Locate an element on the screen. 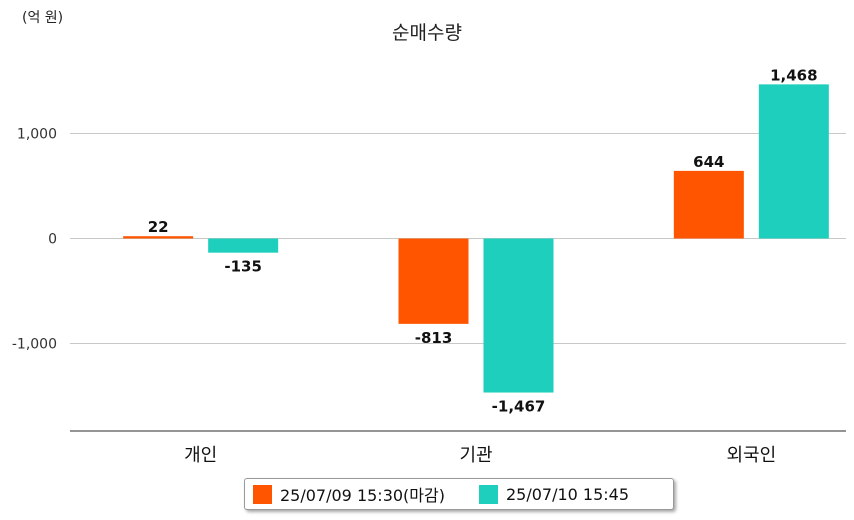  y-tick-label: -1,000 is located at coordinates (34, 345).